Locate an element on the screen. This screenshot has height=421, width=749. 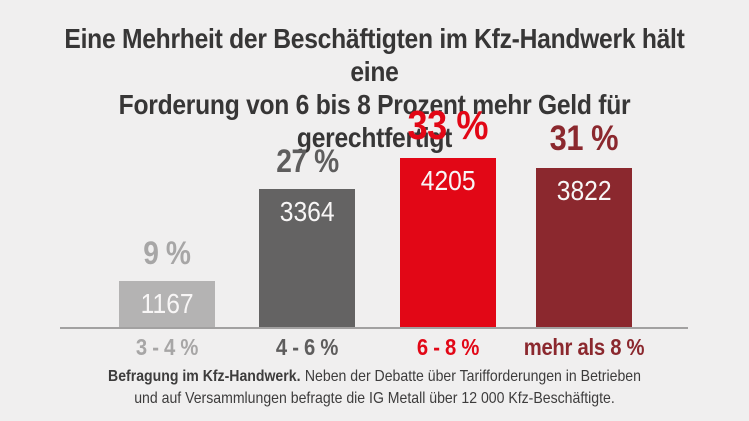
bar-count-label: 4205 is located at coordinates (448, 180).